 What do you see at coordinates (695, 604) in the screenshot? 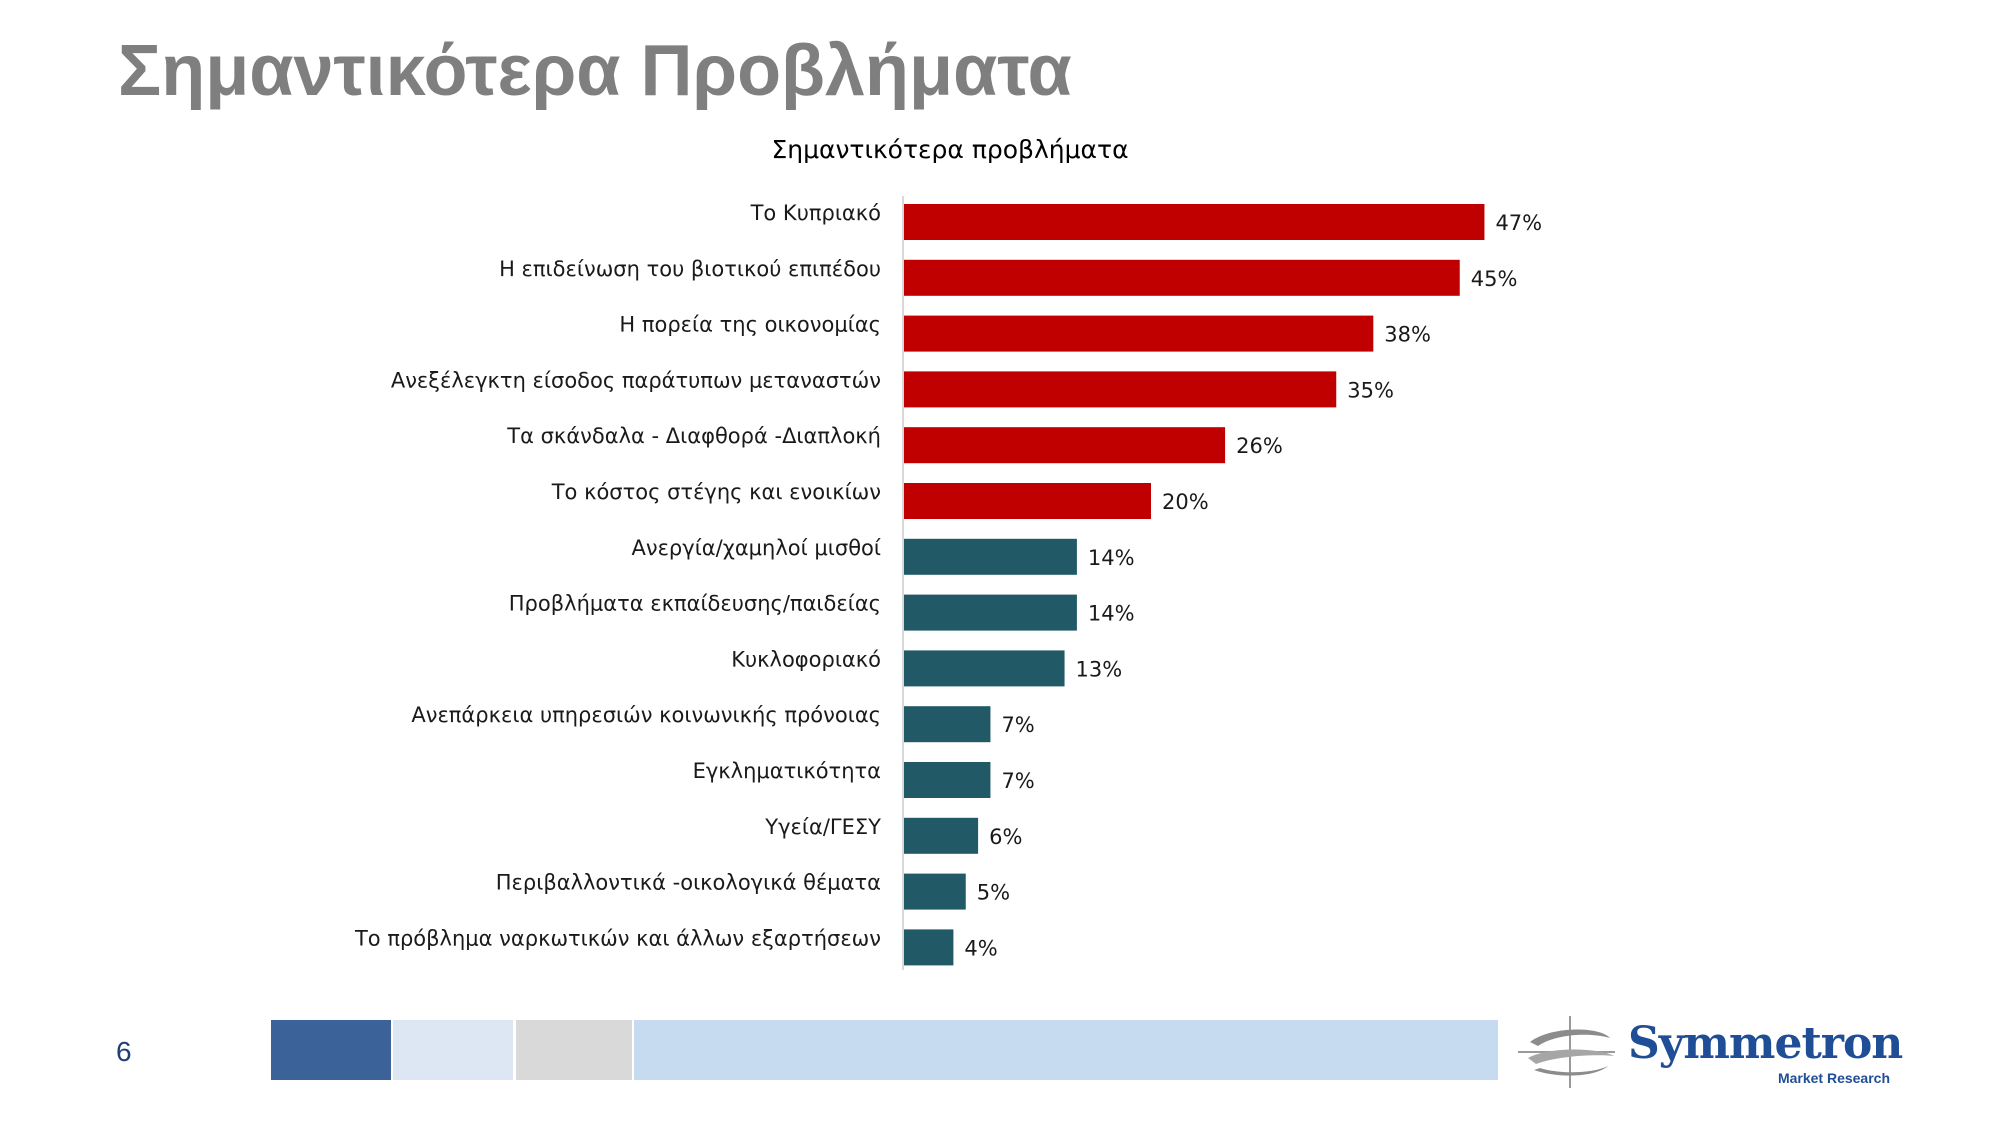
I see `category-label: Προβλήματα εκπαίδευσης/παιδείας` at bounding box center [695, 604].